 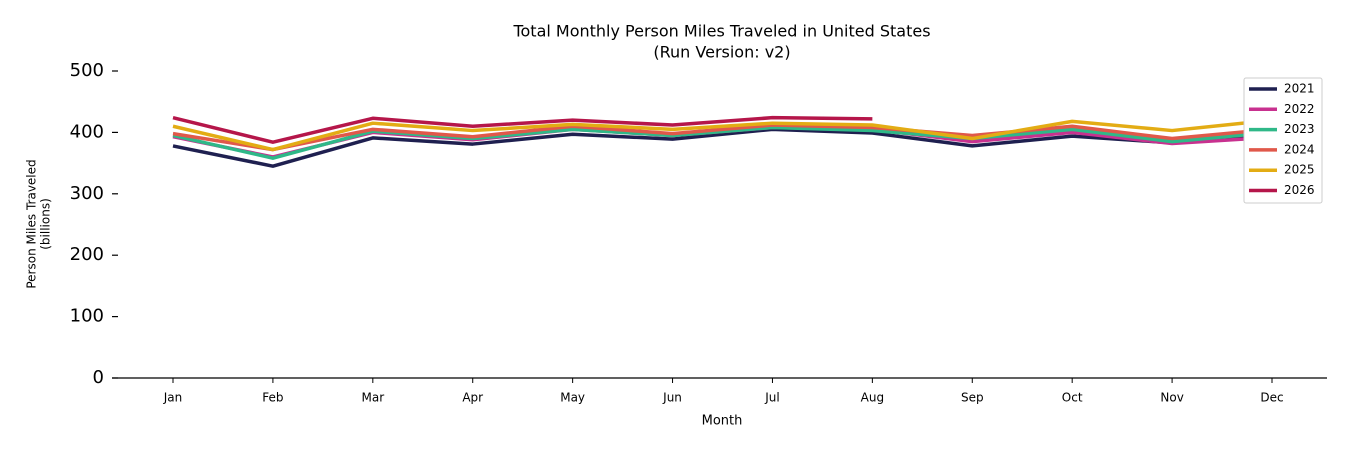 What do you see at coordinates (1299, 109) in the screenshot?
I see `legend-label: 2022` at bounding box center [1299, 109].